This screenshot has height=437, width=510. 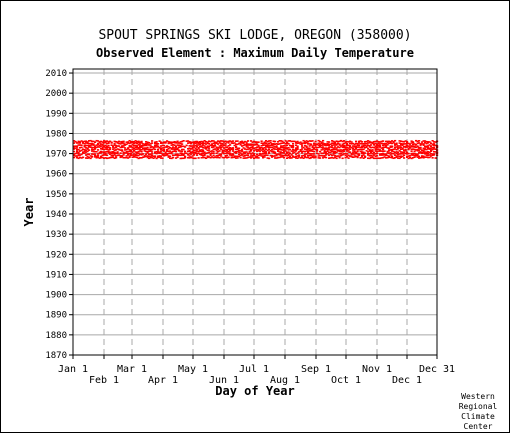 I want to click on y-tick-label: 1920, so click(x=56, y=255).